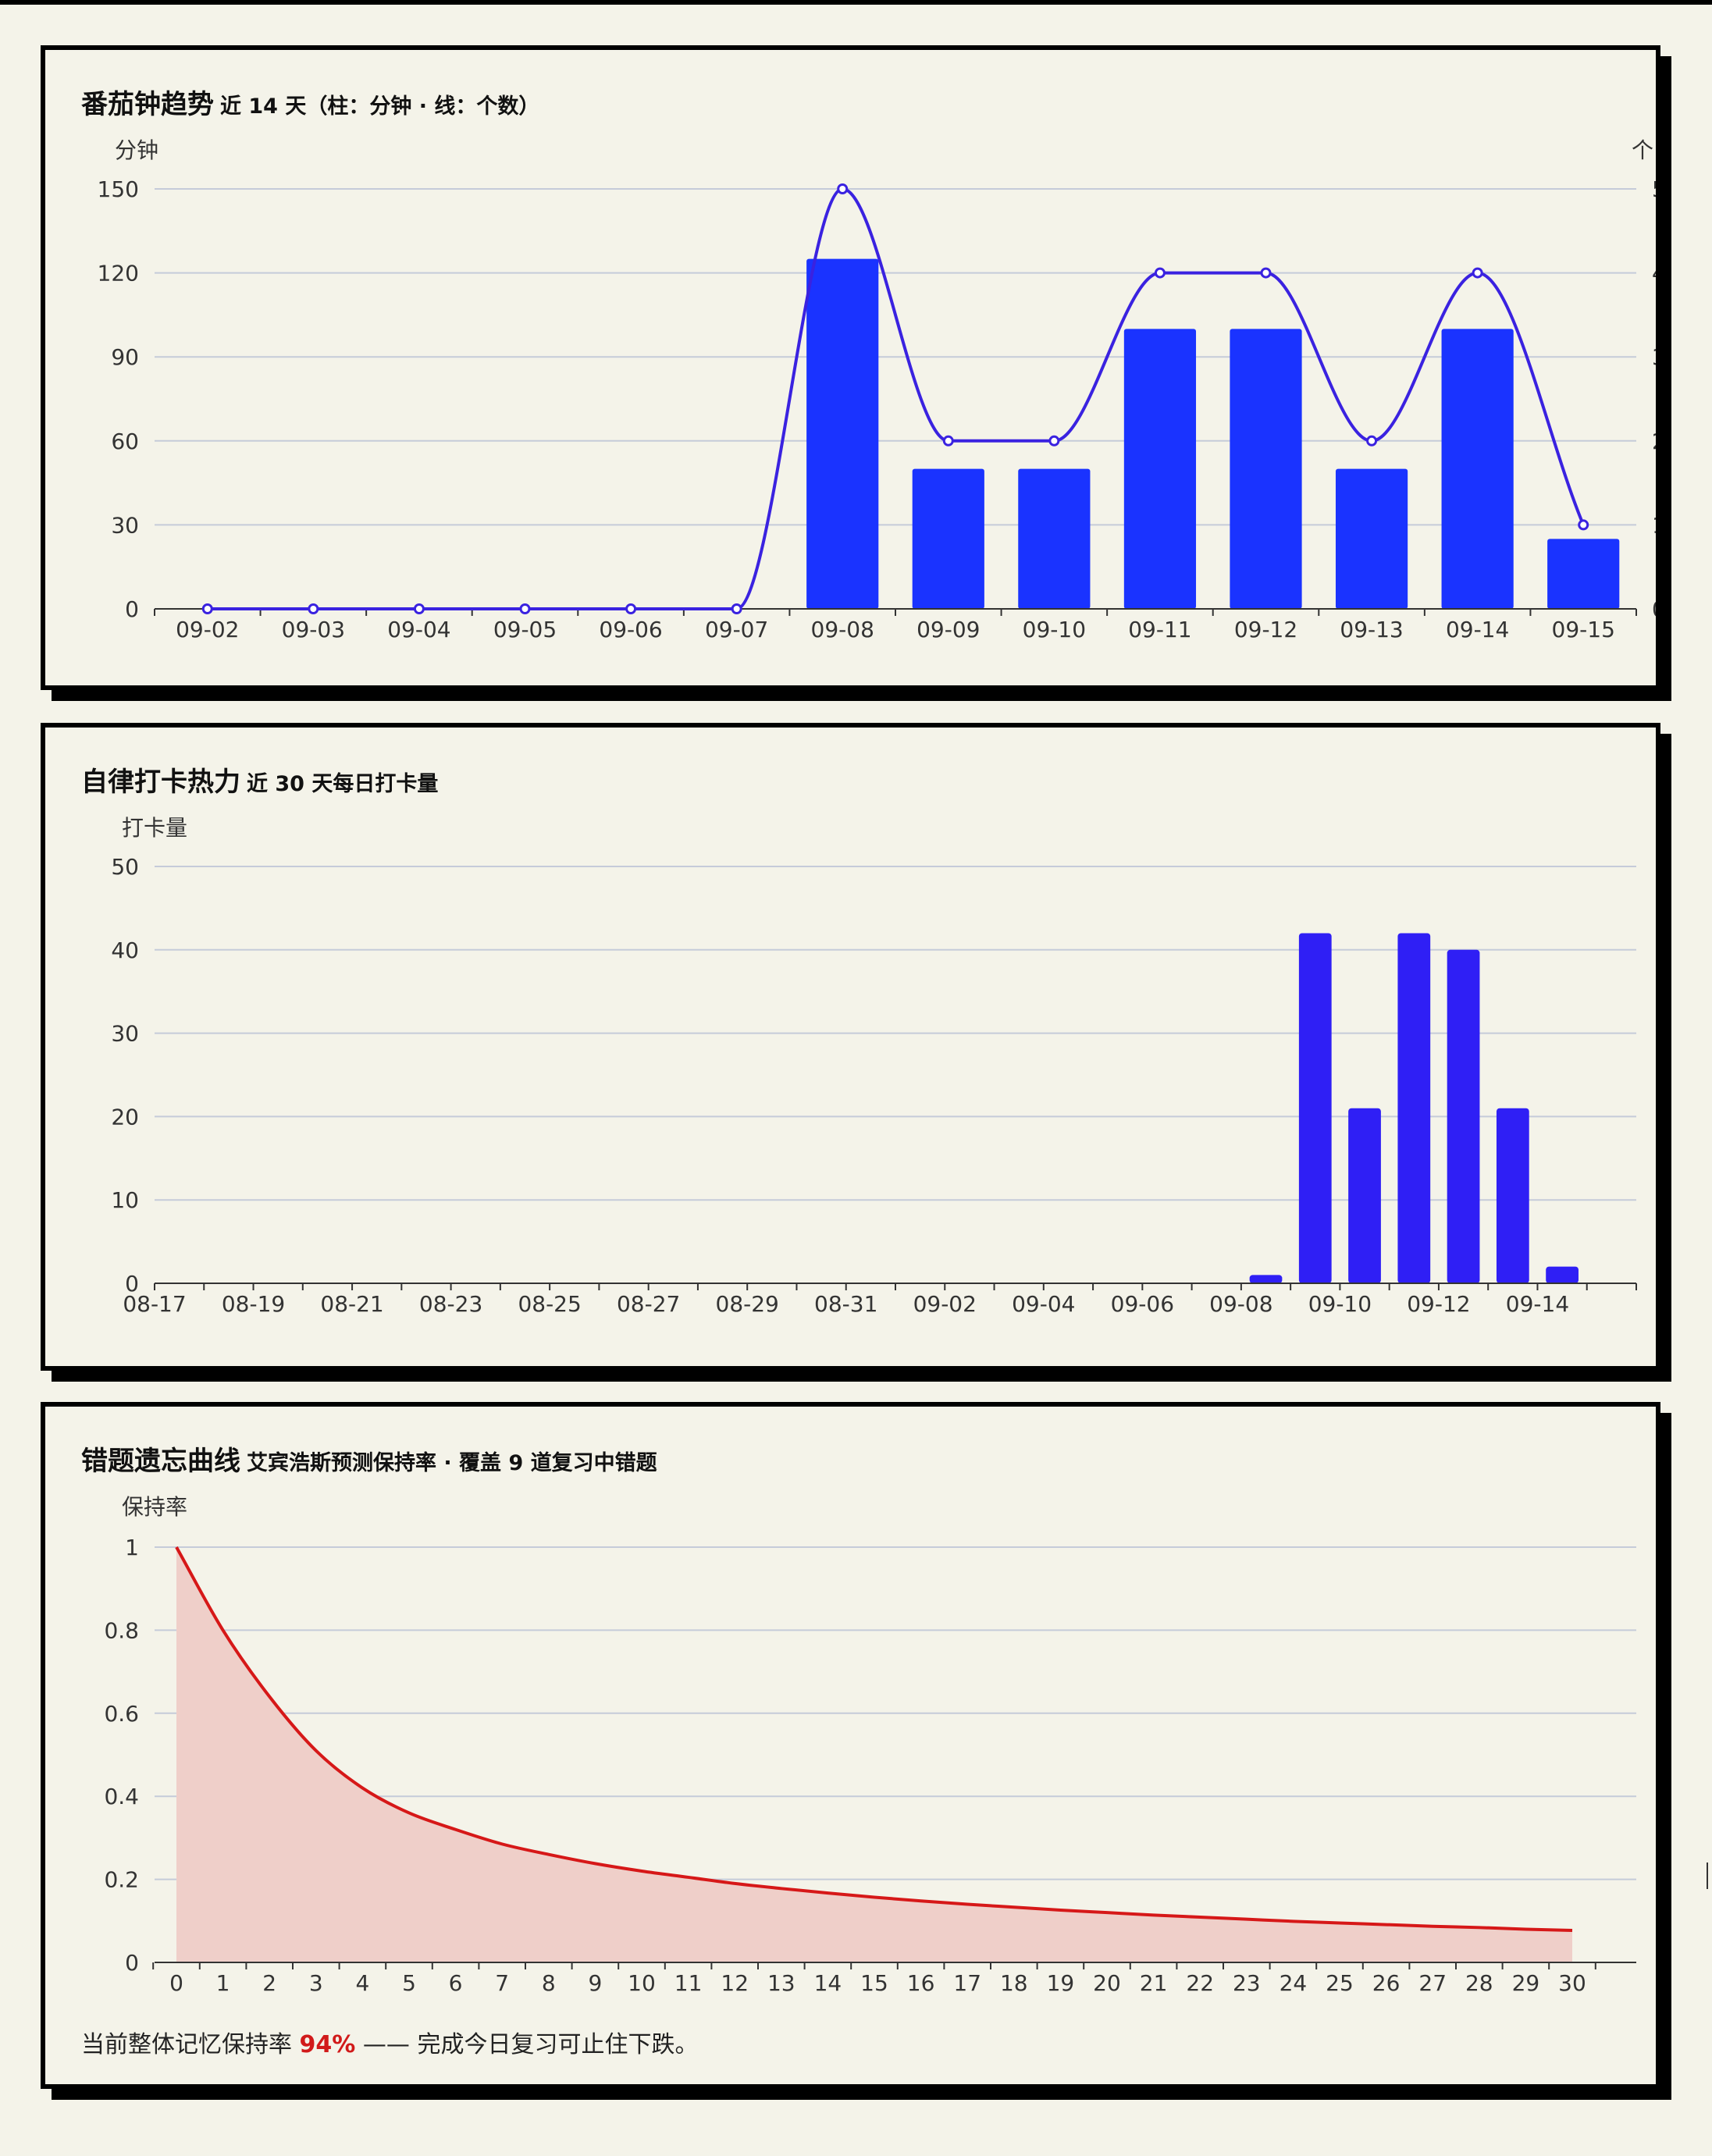 Image resolution: width=1712 pixels, height=2156 pixels. Describe the element at coordinates (1432, 1983) in the screenshot. I see `x-tick-label: 27` at that location.